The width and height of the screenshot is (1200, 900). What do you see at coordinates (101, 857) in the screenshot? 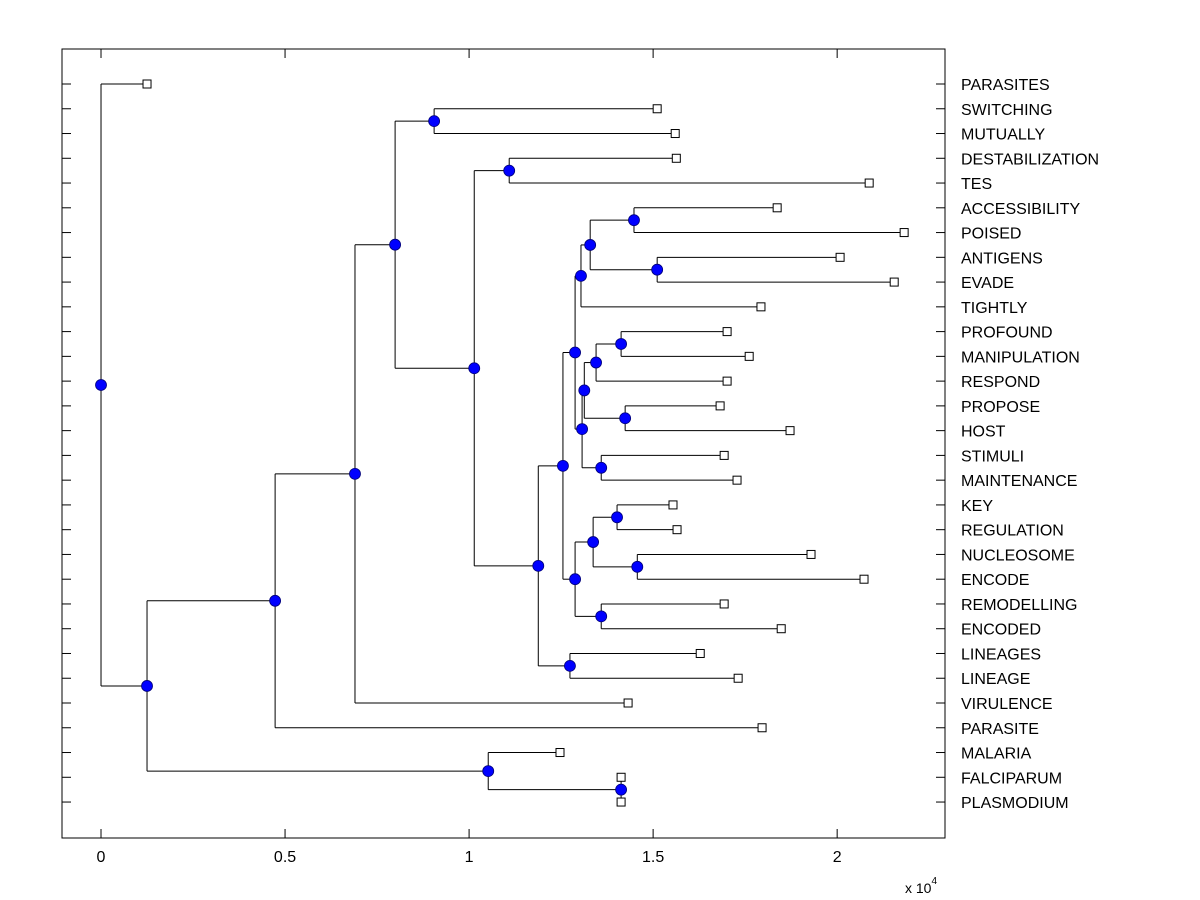
I see `x-tick-label: 0` at bounding box center [101, 857].